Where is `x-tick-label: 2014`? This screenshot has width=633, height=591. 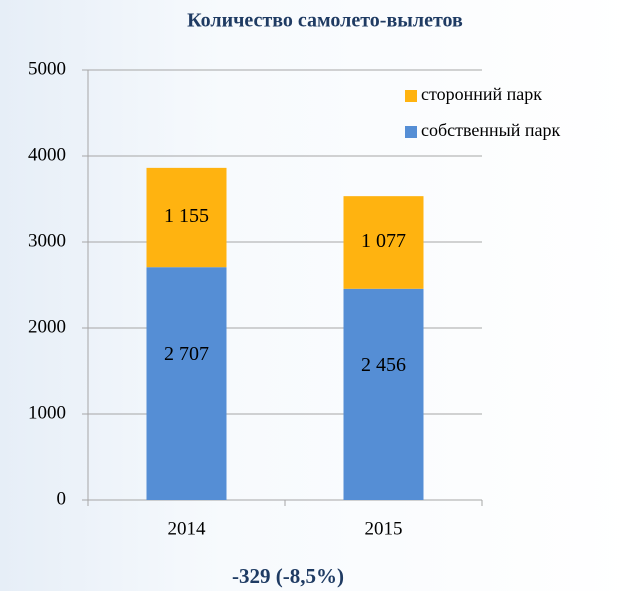 x-tick-label: 2014 is located at coordinates (187, 528).